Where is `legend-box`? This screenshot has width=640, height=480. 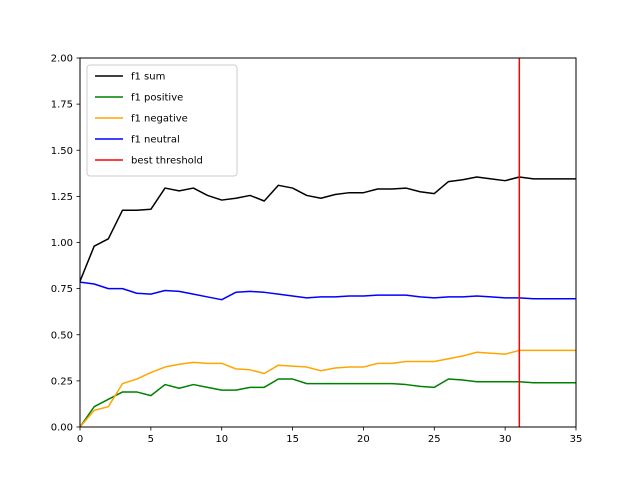 legend-box is located at coordinates (162, 120).